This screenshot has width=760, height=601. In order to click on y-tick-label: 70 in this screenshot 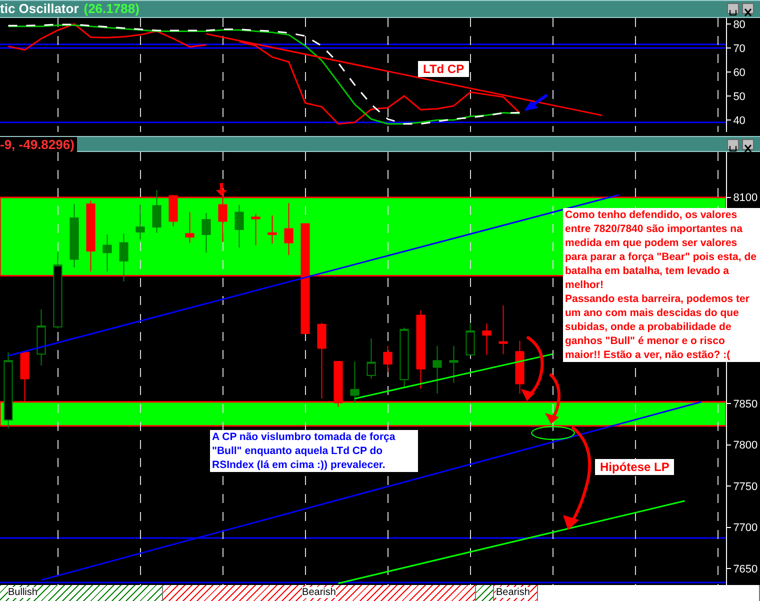, I will do `click(739, 48)`.